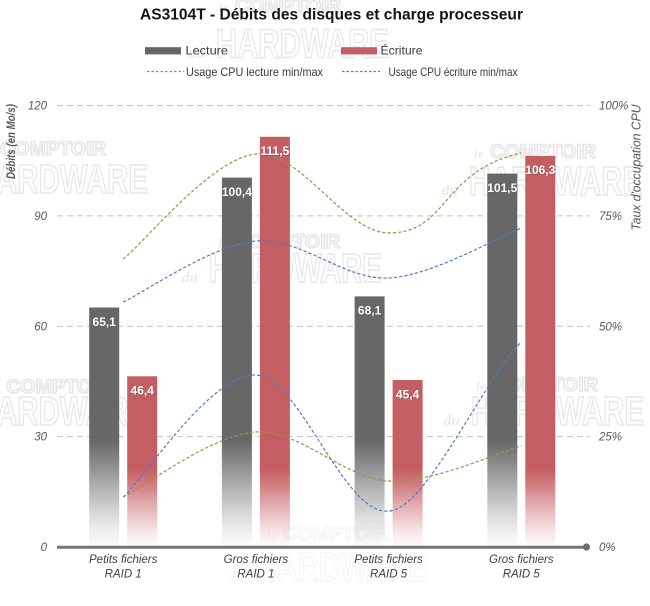 The height and width of the screenshot is (606, 650). Describe the element at coordinates (40, 327) in the screenshot. I see `svg-text: 60` at that location.